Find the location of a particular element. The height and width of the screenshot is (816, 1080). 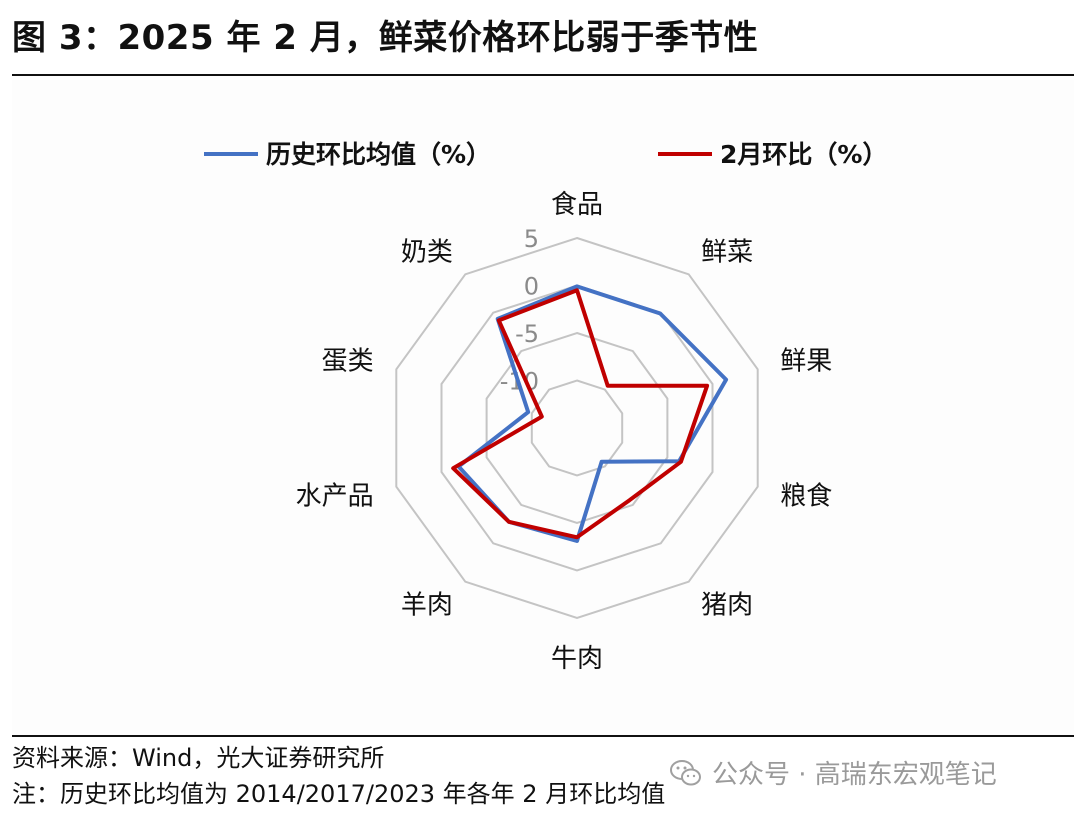

watermark: 公众号 · 高瑞东宏观笔记 is located at coordinates (832, 772).